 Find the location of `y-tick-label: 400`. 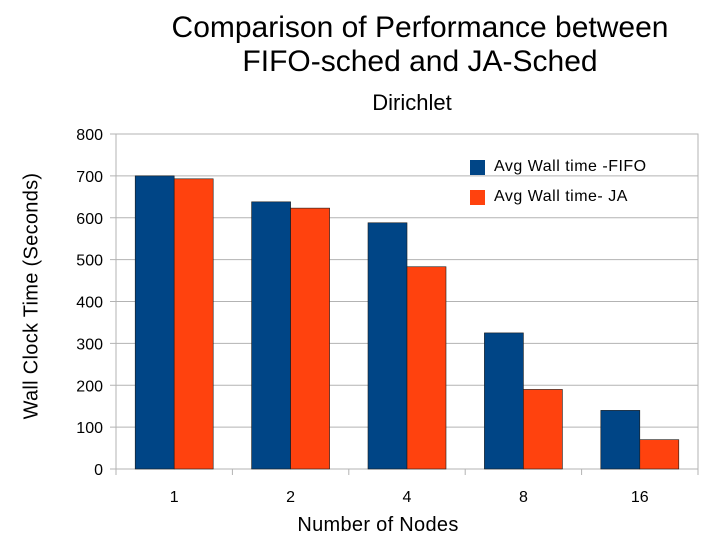

y-tick-label: 400 is located at coordinates (89, 303).